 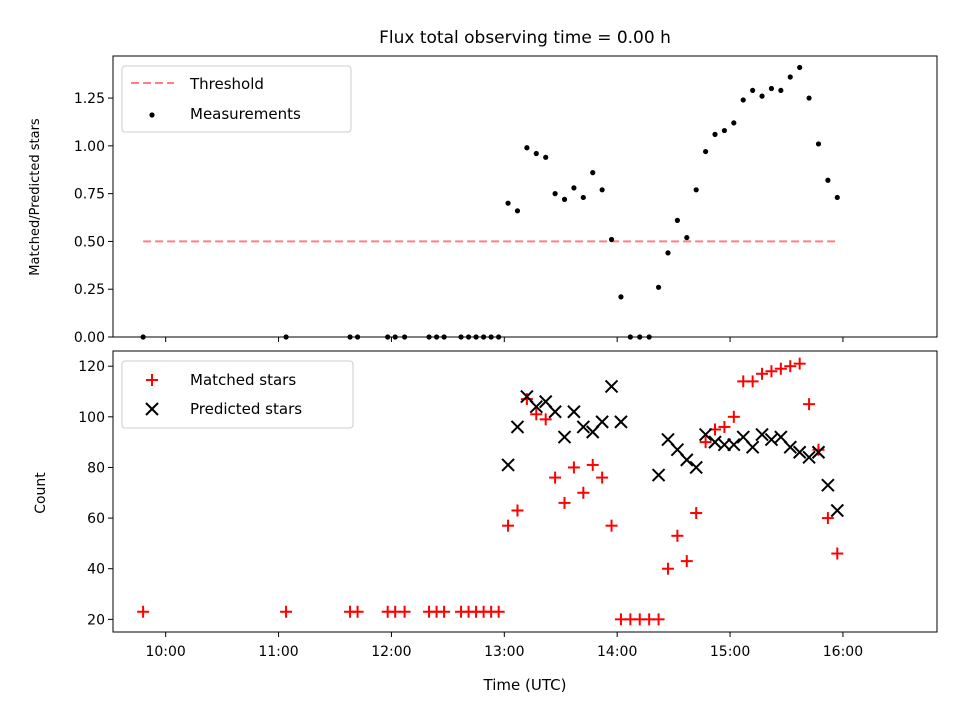 I want to click on top-y-tick-label: 1.25, so click(x=89, y=99).